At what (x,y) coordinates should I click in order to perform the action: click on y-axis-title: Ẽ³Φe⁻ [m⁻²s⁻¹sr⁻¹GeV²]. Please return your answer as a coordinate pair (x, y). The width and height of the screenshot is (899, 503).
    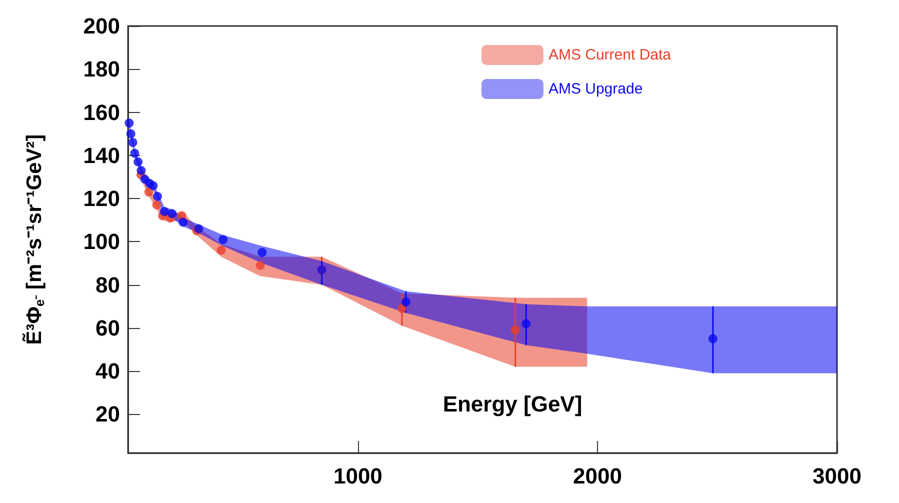
    Looking at the image, I should click on (34, 239).